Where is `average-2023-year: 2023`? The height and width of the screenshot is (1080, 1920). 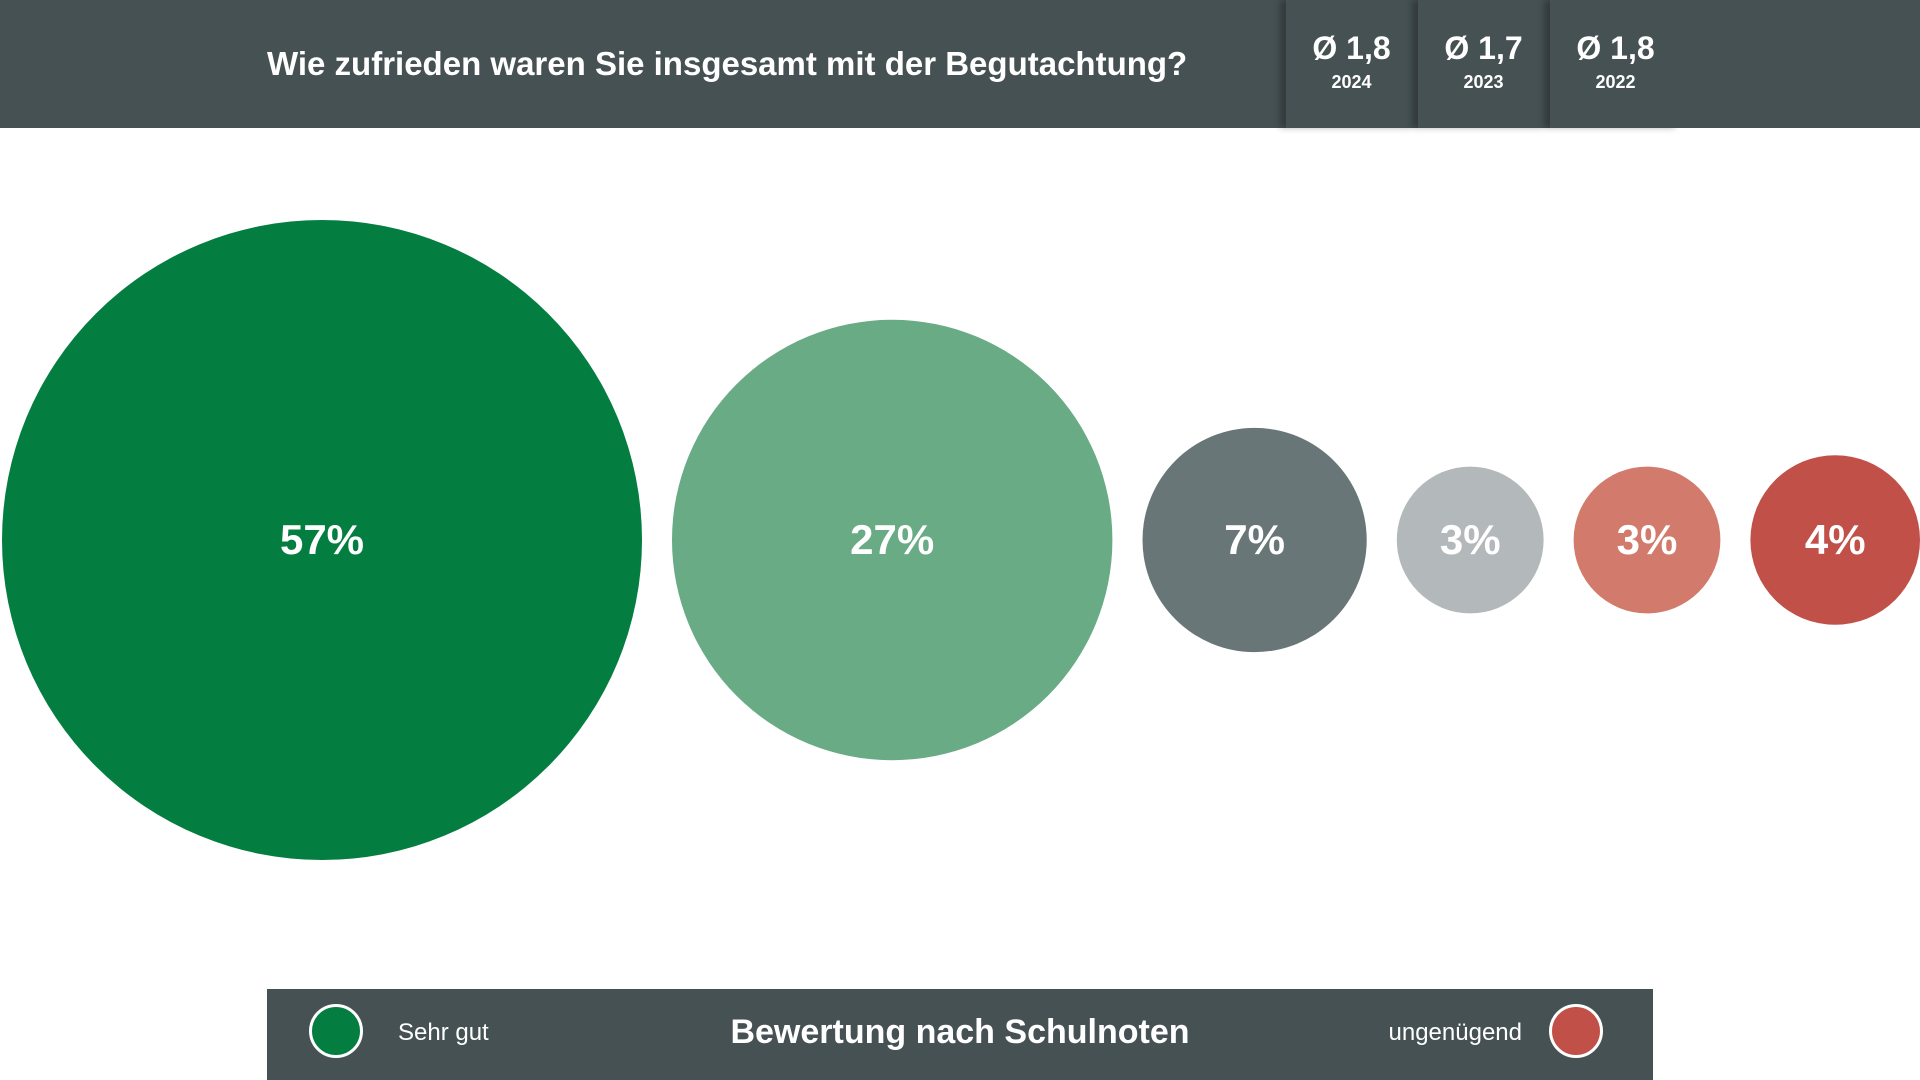 average-2023-year: 2023 is located at coordinates (1483, 82).